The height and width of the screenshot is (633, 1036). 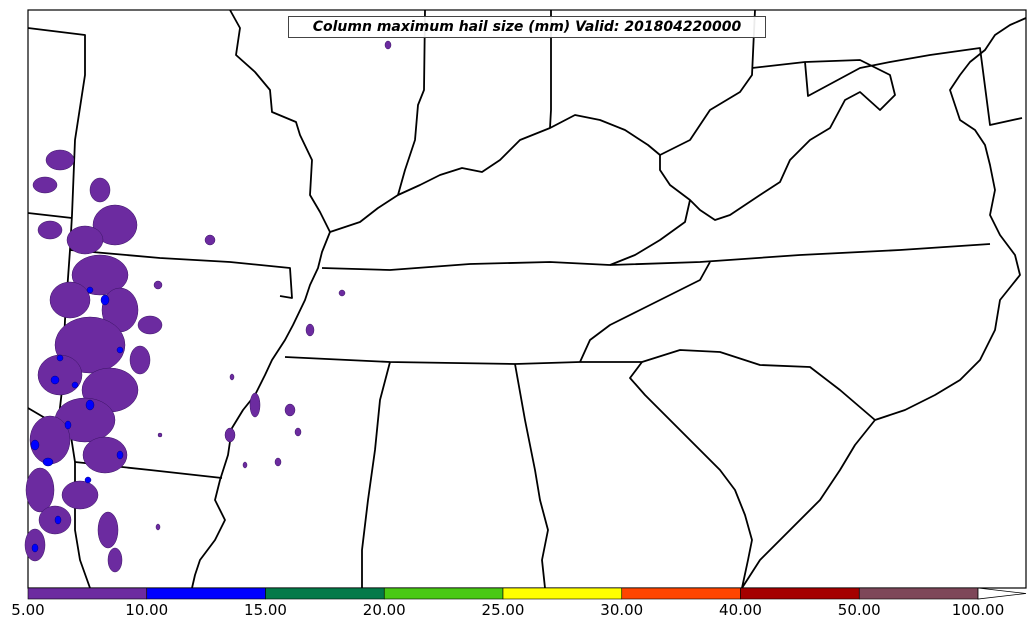 What do you see at coordinates (691, 475) in the screenshot?
I see `georgia-sc-border` at bounding box center [691, 475].